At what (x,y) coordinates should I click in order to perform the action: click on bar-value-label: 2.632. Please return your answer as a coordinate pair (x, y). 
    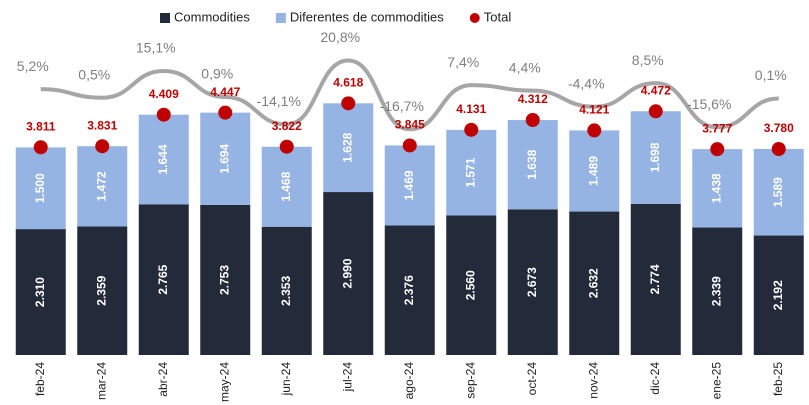
    Looking at the image, I should click on (593, 283).